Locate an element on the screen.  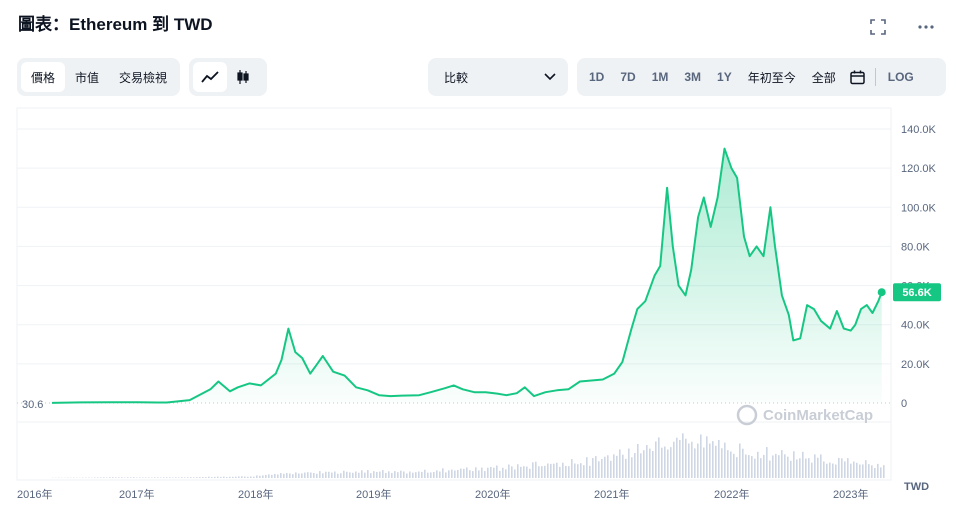
tab-price: 價格 is located at coordinates (43, 77).